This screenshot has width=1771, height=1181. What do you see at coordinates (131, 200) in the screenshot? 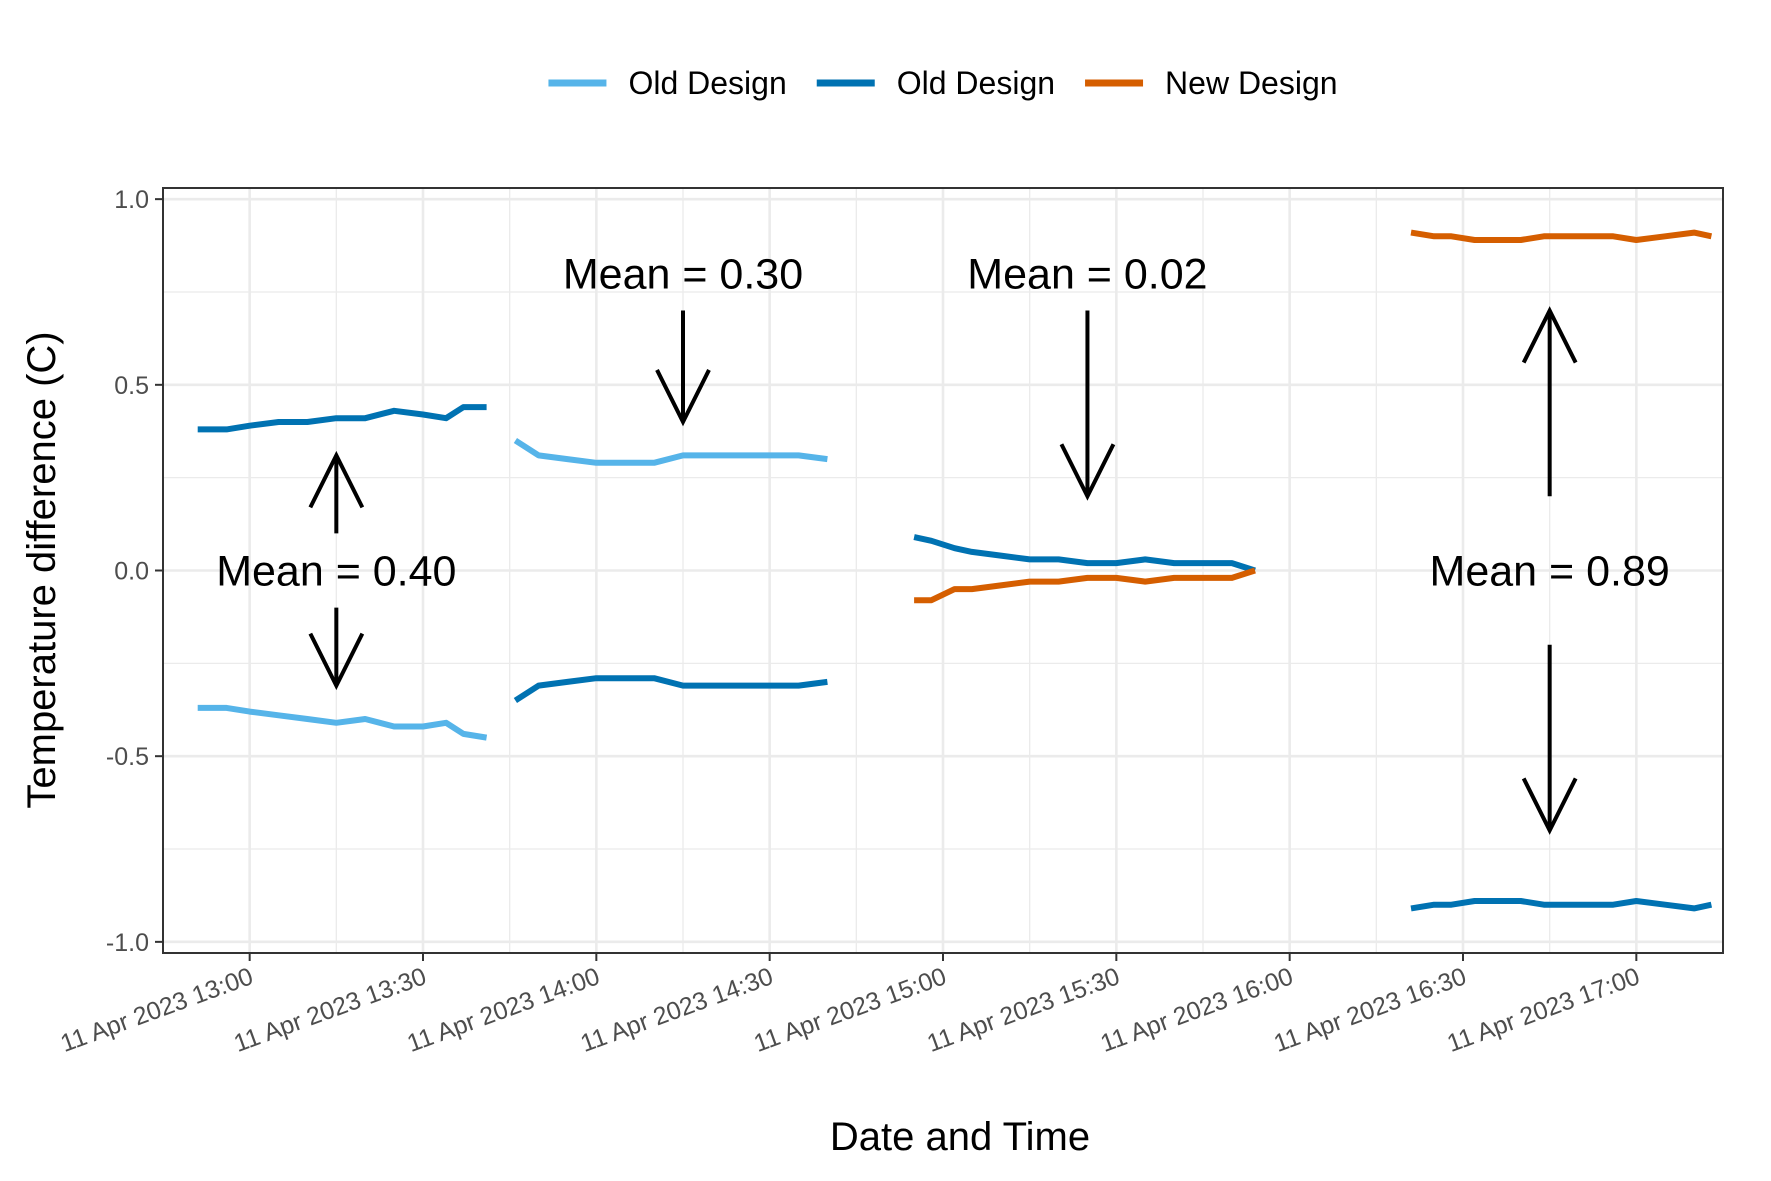
I see `y-tick-label: 1.0` at bounding box center [131, 200].